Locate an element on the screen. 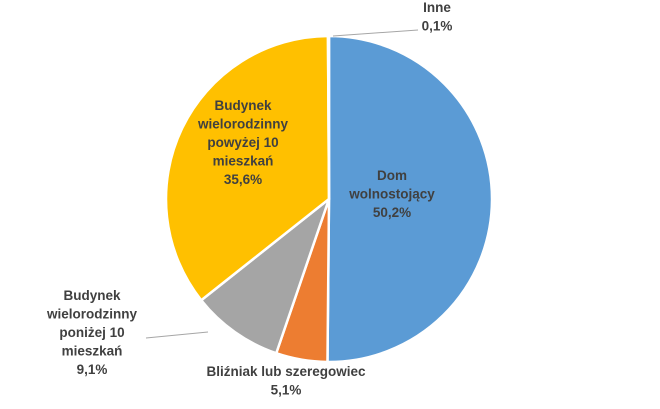  data-label-value-1: 50,2% is located at coordinates (392, 212).